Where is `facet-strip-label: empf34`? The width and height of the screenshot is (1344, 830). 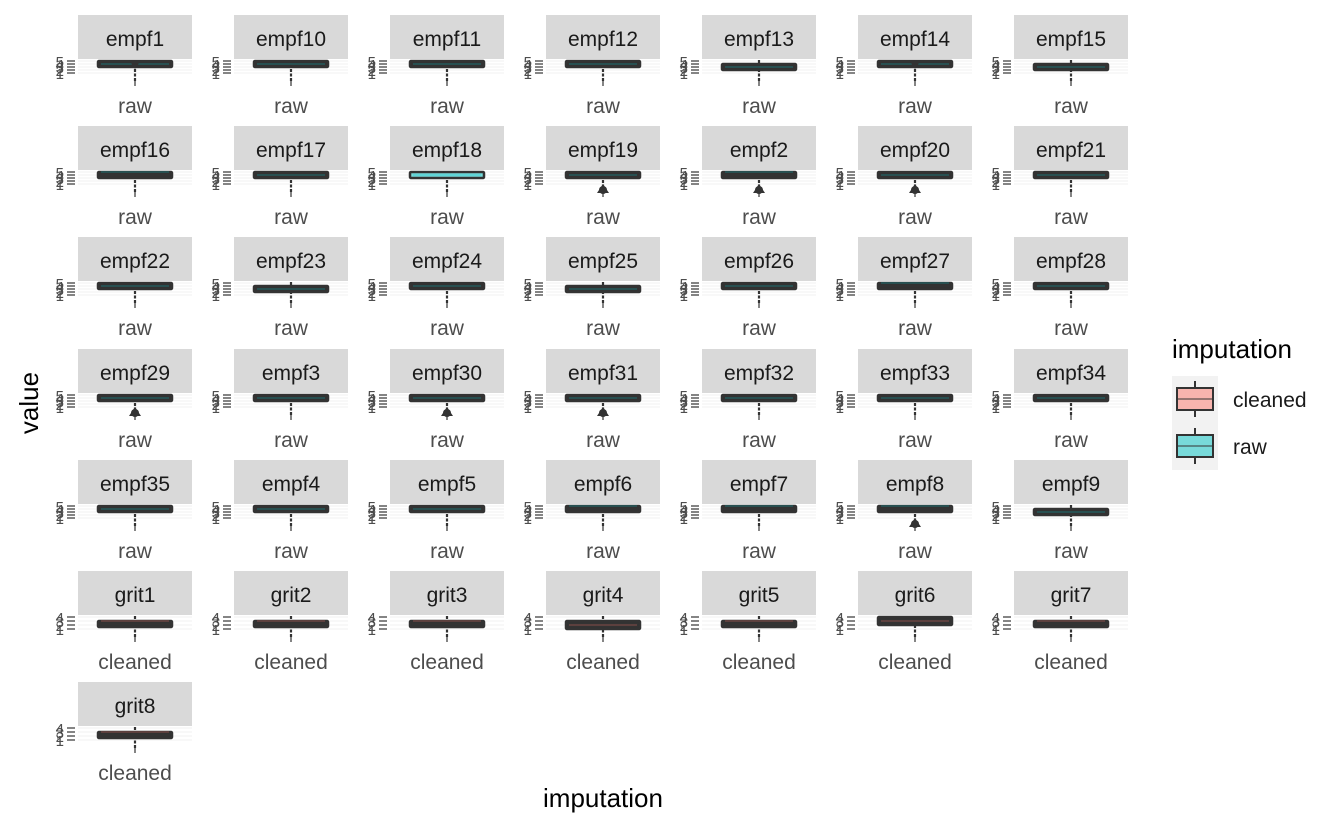
facet-strip-label: empf34 is located at coordinates (1071, 373).